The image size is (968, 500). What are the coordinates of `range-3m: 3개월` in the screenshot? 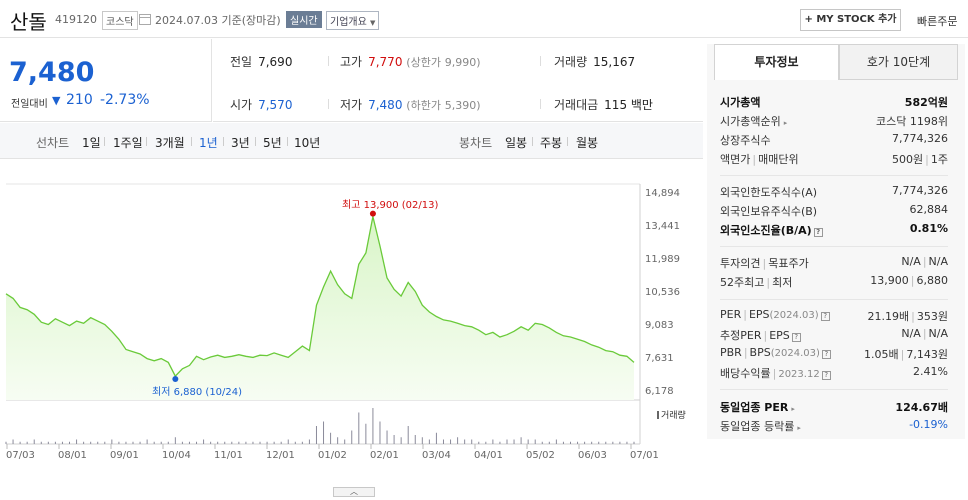 It's located at (170, 143).